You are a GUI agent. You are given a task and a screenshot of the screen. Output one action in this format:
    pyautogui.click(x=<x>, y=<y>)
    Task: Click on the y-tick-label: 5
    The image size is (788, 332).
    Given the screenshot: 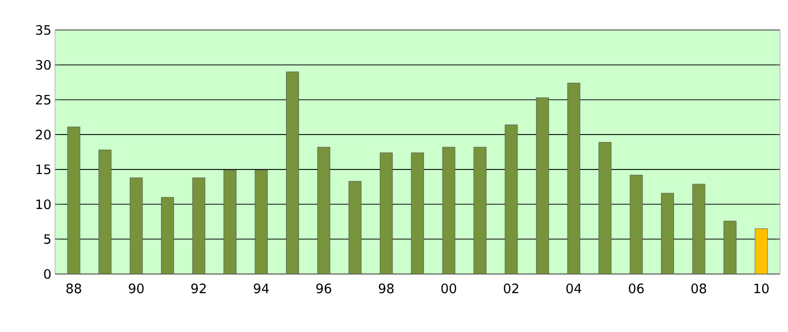 What is the action you would take?
    pyautogui.click(x=47, y=239)
    